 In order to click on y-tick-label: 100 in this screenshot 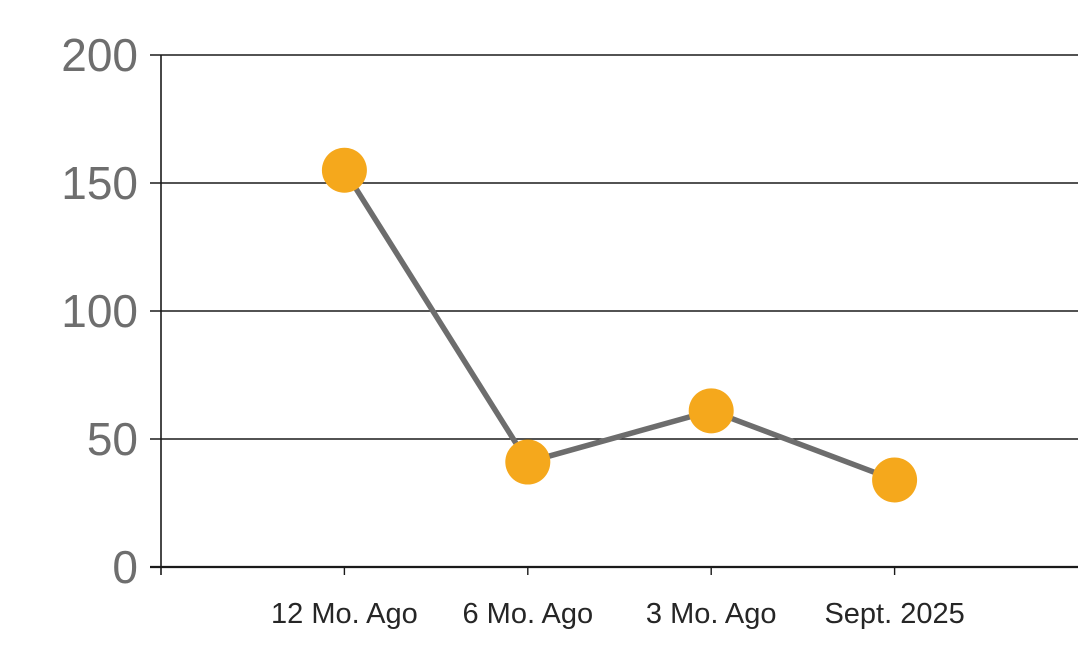, I will do `click(99, 311)`.